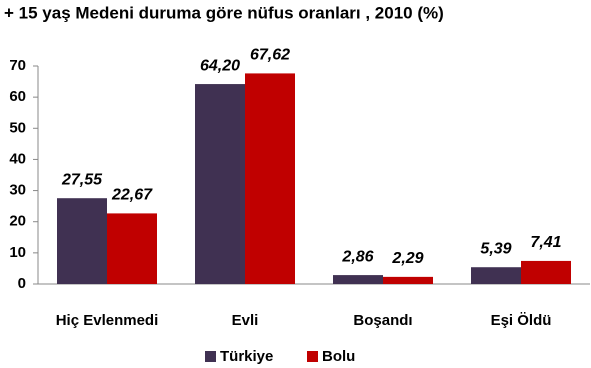  What do you see at coordinates (545, 242) in the screenshot?
I see `value-label: 7,41` at bounding box center [545, 242].